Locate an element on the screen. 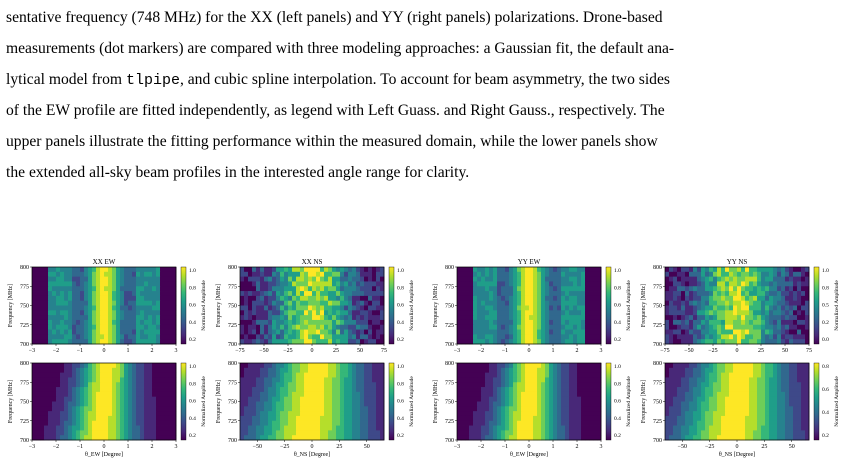 The image size is (863, 461). y-tick-label: 700 is located at coordinates (232, 441).